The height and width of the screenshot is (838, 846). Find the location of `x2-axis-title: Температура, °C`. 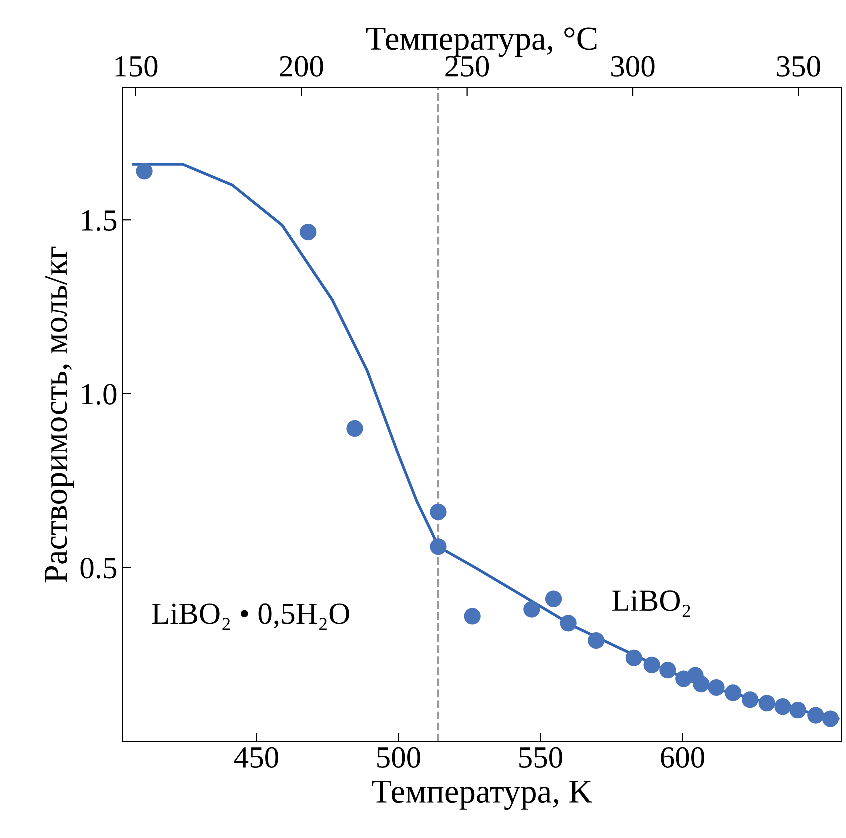

x2-axis-title: Температура, °C is located at coordinates (481, 43).